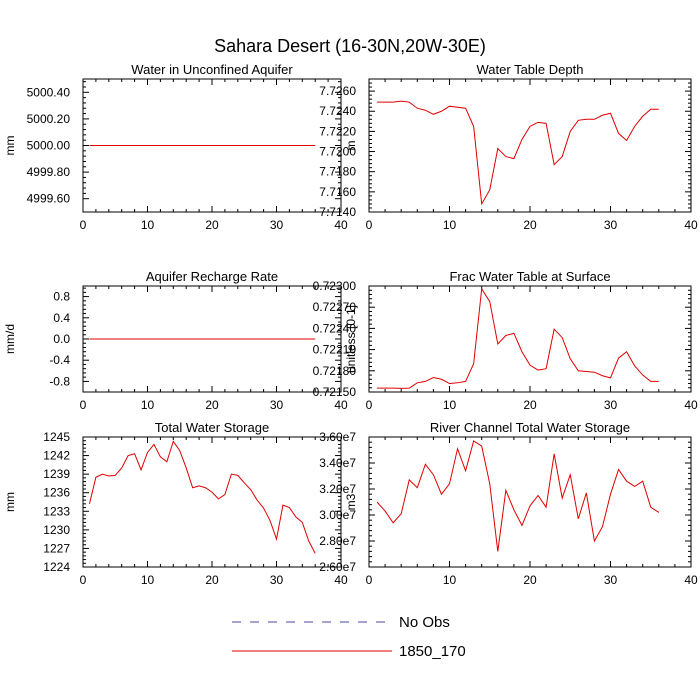  Describe the element at coordinates (56, 567) in the screenshot. I see `y-tick-label: 1224` at that location.